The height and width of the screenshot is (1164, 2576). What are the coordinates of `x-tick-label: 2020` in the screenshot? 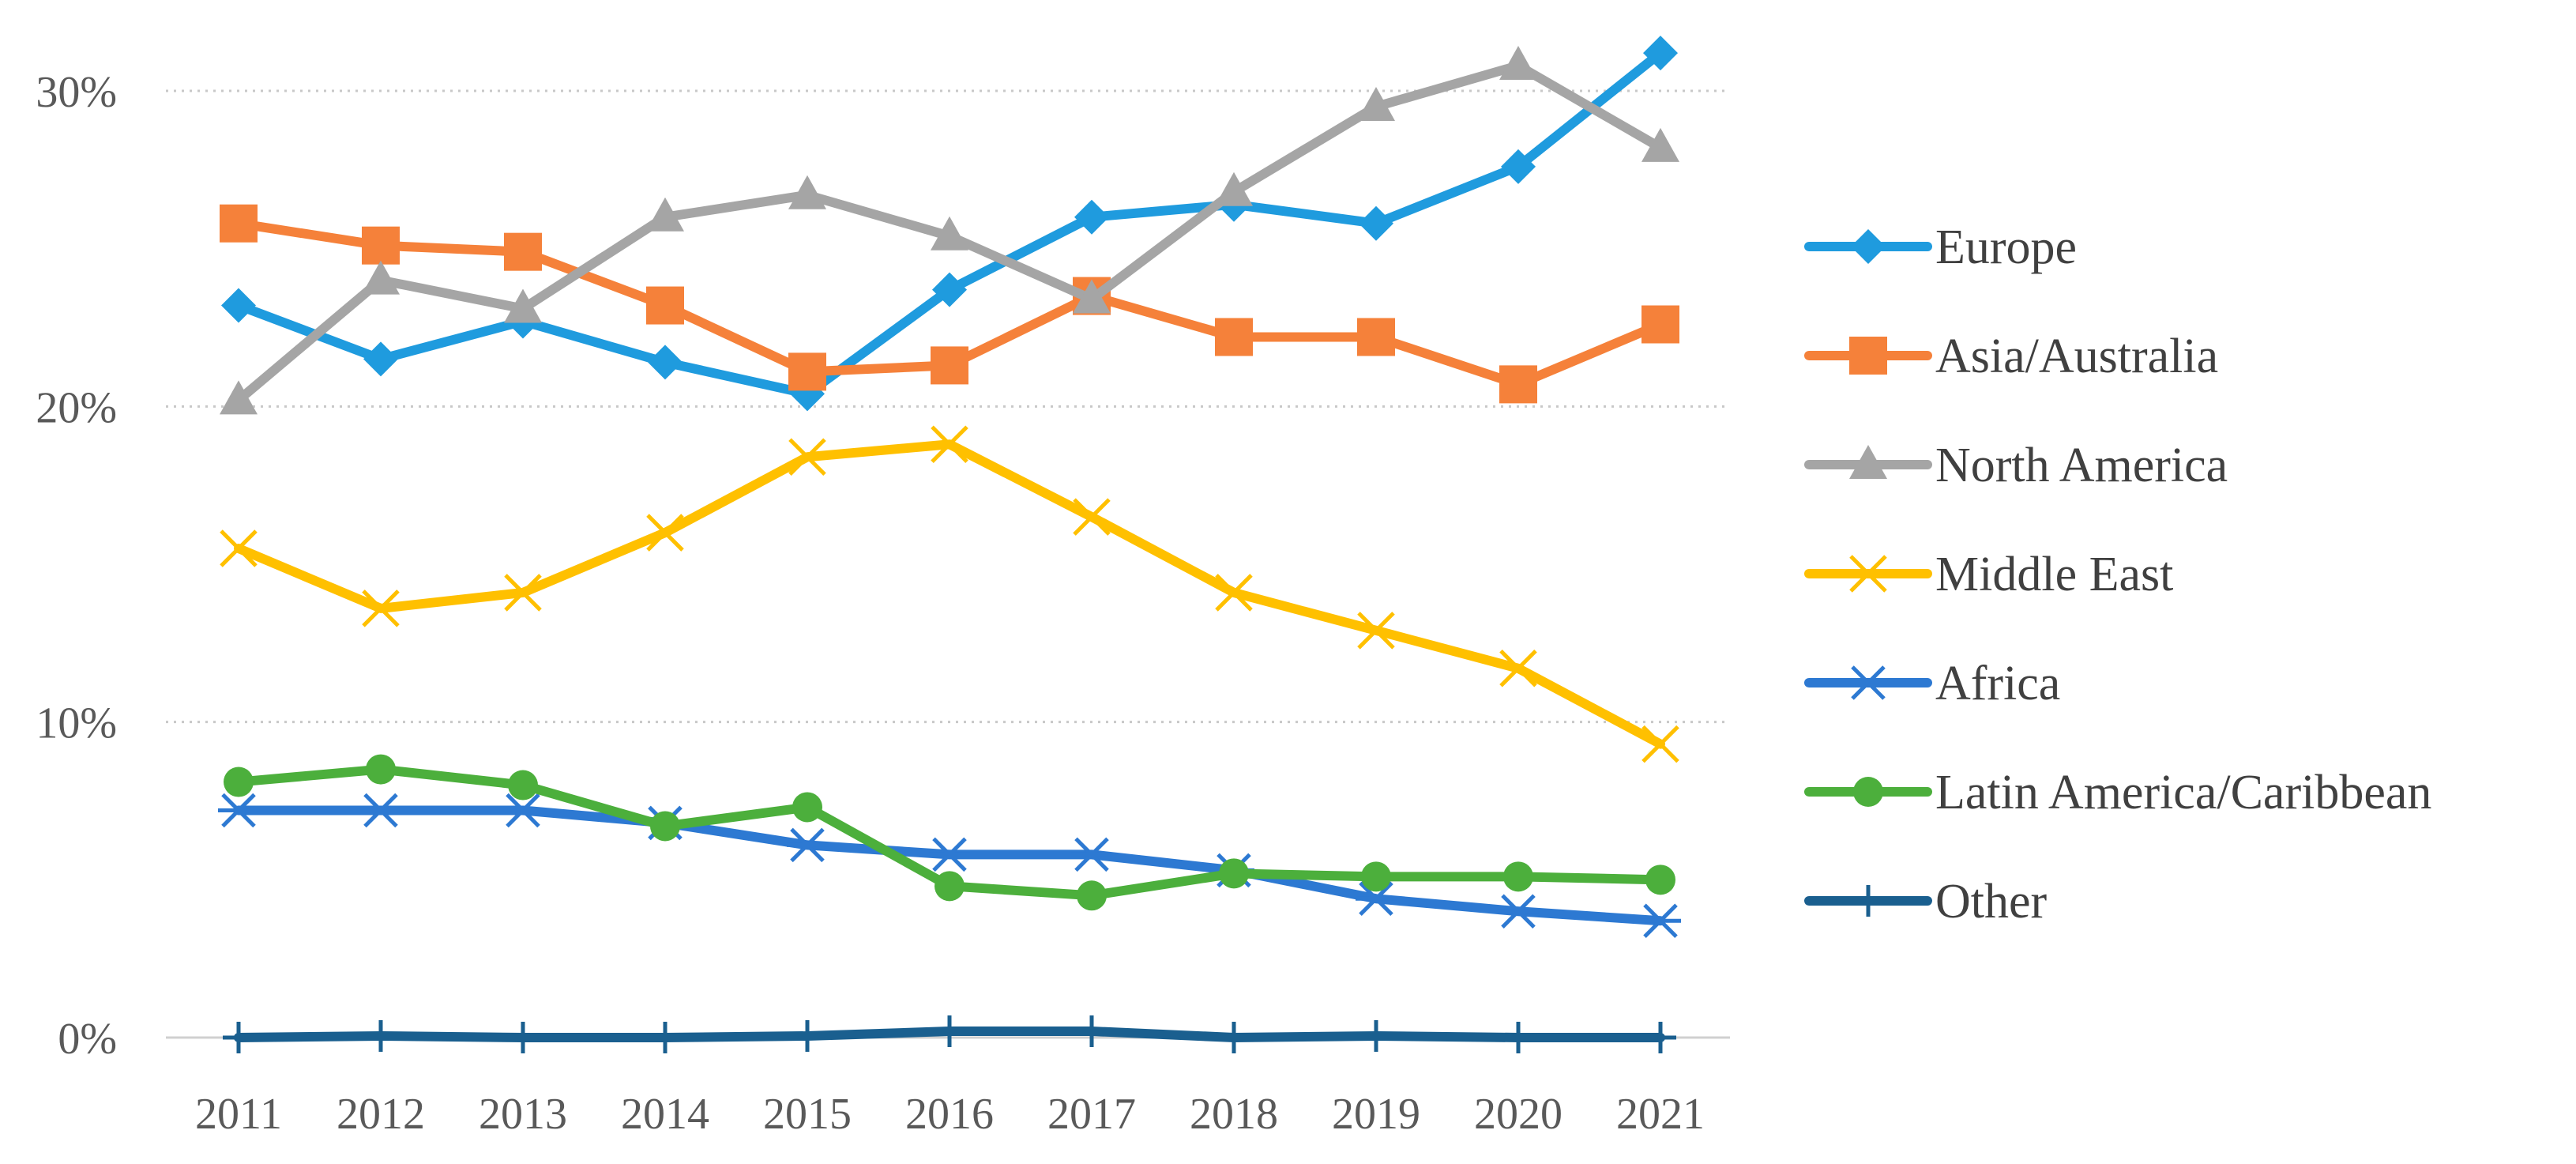 It's located at (1519, 1114).